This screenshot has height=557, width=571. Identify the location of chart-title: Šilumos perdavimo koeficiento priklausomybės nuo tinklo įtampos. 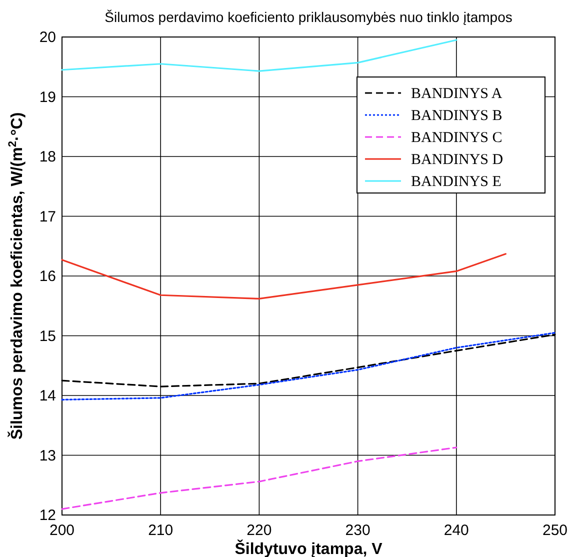
(308, 17).